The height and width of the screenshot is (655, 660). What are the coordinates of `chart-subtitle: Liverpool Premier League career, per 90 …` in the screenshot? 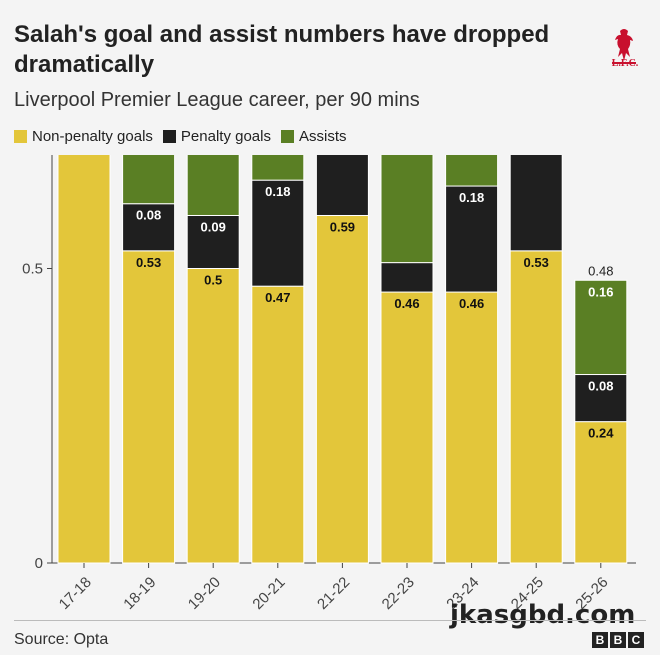 It's located at (217, 100).